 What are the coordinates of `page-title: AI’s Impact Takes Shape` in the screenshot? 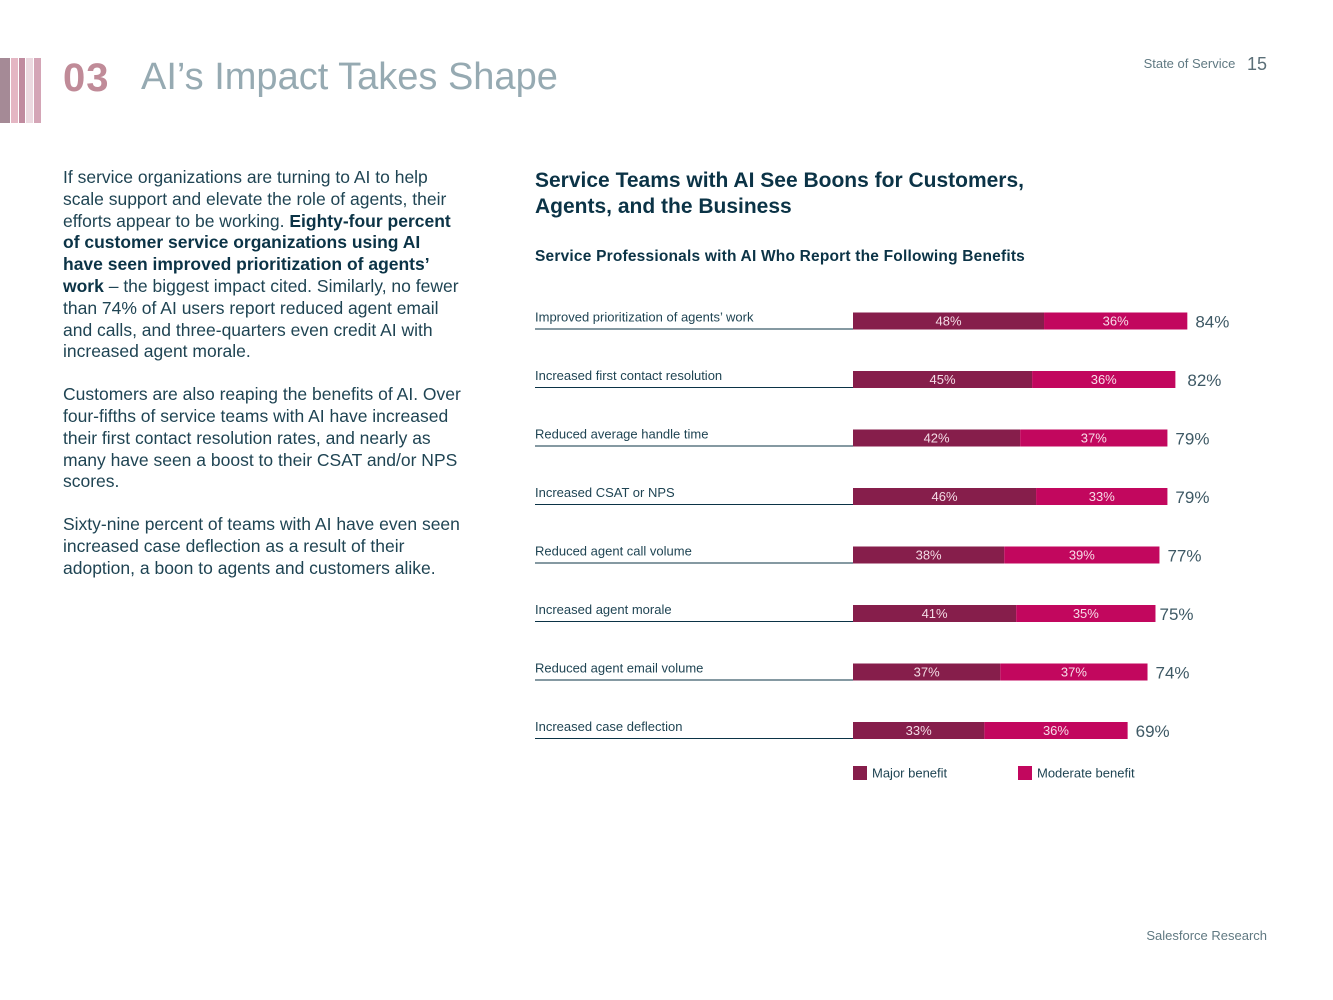 It's located at (349, 77).